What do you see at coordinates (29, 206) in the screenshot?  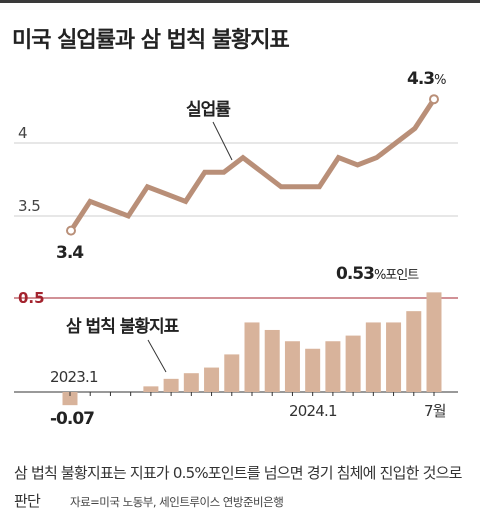 I see `line-ytick-3-5: 3.5` at bounding box center [29, 206].